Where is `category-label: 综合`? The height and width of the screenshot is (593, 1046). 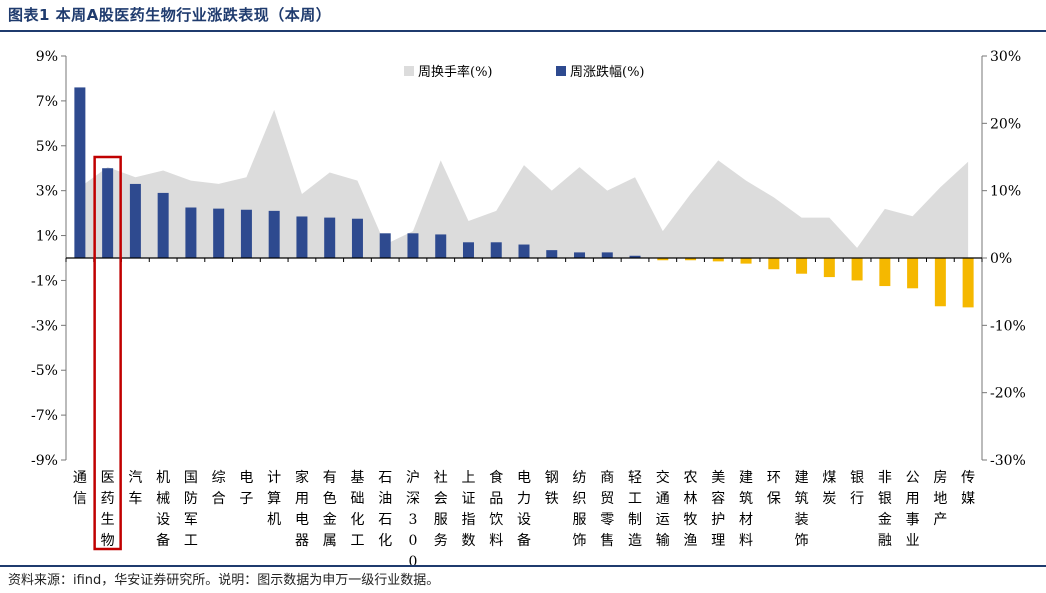
category-label: 综合 is located at coordinates (219, 488).